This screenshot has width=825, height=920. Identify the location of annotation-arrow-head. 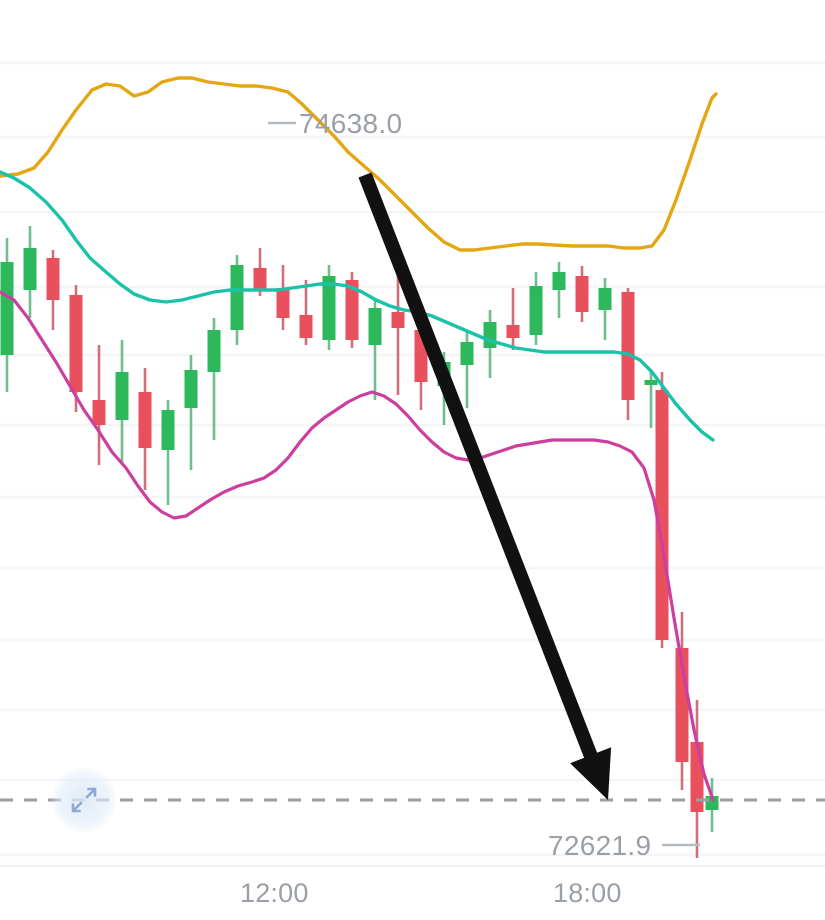
(591, 773).